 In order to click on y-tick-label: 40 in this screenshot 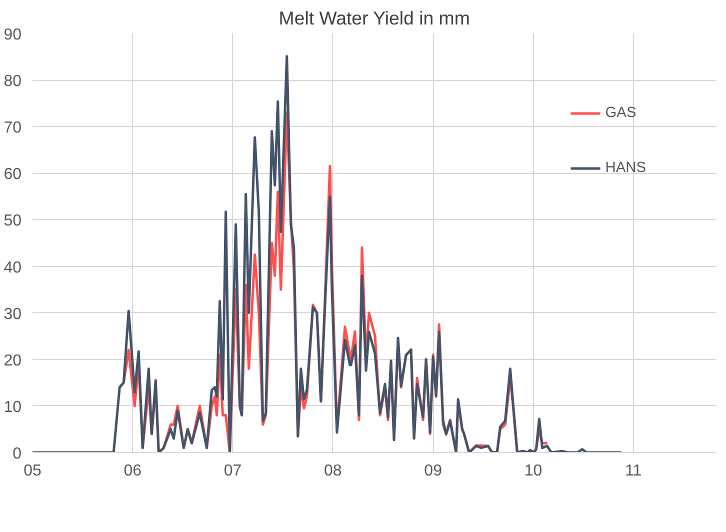, I will do `click(13, 267)`.